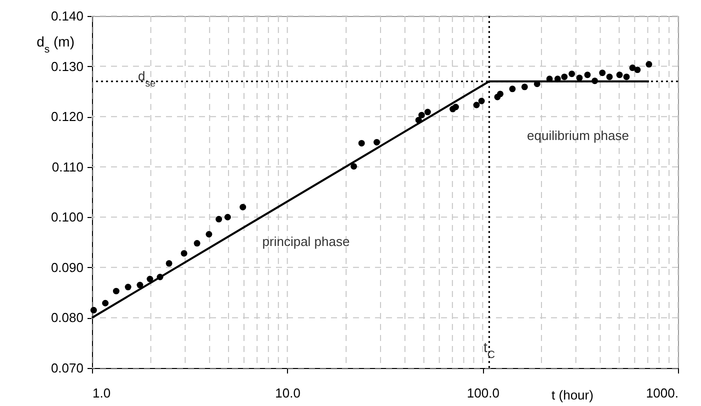 This screenshot has height=406, width=701. What do you see at coordinates (306, 241) in the screenshot?
I see `annotation: principal phase` at bounding box center [306, 241].